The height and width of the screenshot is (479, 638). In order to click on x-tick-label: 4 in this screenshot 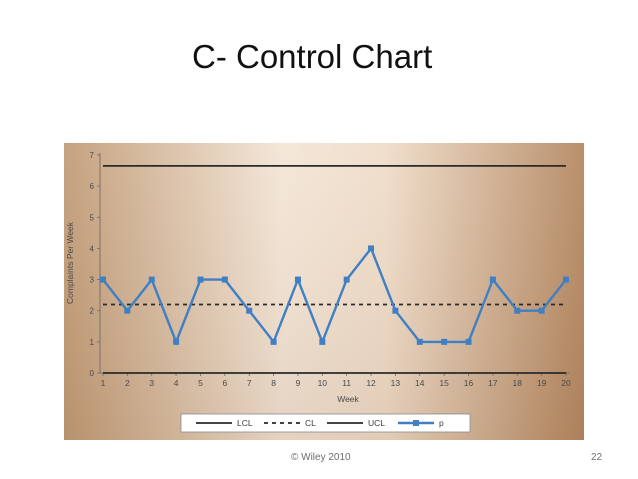, I will do `click(176, 383)`.